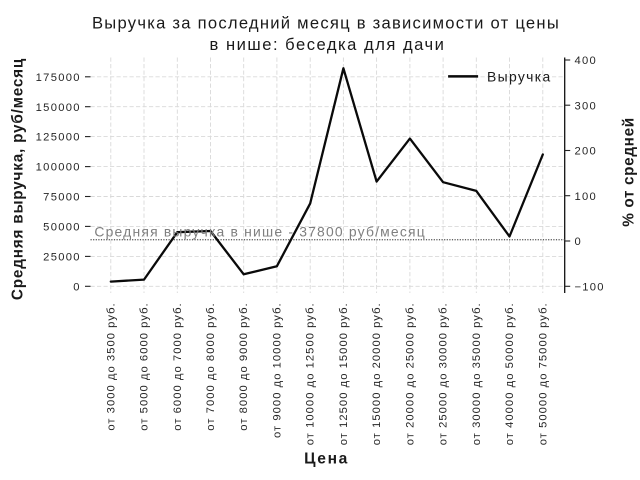  I want to click on svg-text: от 5000 до 6000 руб., so click(145, 366).